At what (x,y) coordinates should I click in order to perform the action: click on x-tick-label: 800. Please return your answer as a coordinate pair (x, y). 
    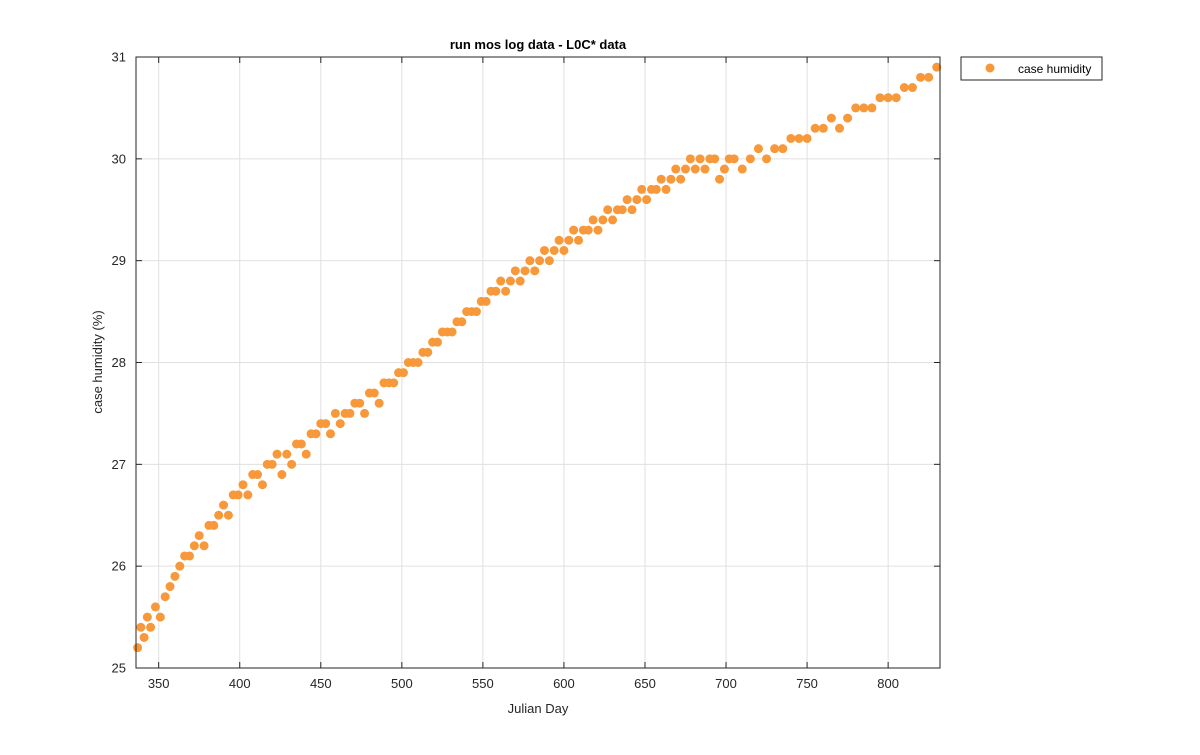
    Looking at the image, I should click on (888, 683).